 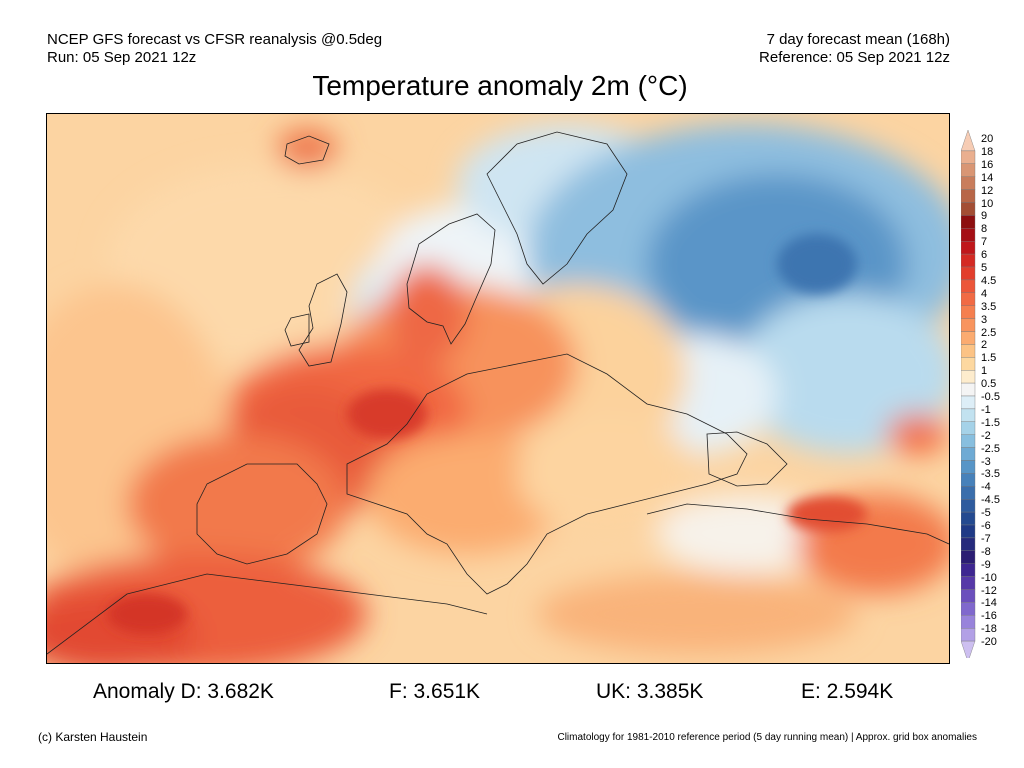 What do you see at coordinates (986, 435) in the screenshot?
I see `colorbar-tick-label: -2` at bounding box center [986, 435].